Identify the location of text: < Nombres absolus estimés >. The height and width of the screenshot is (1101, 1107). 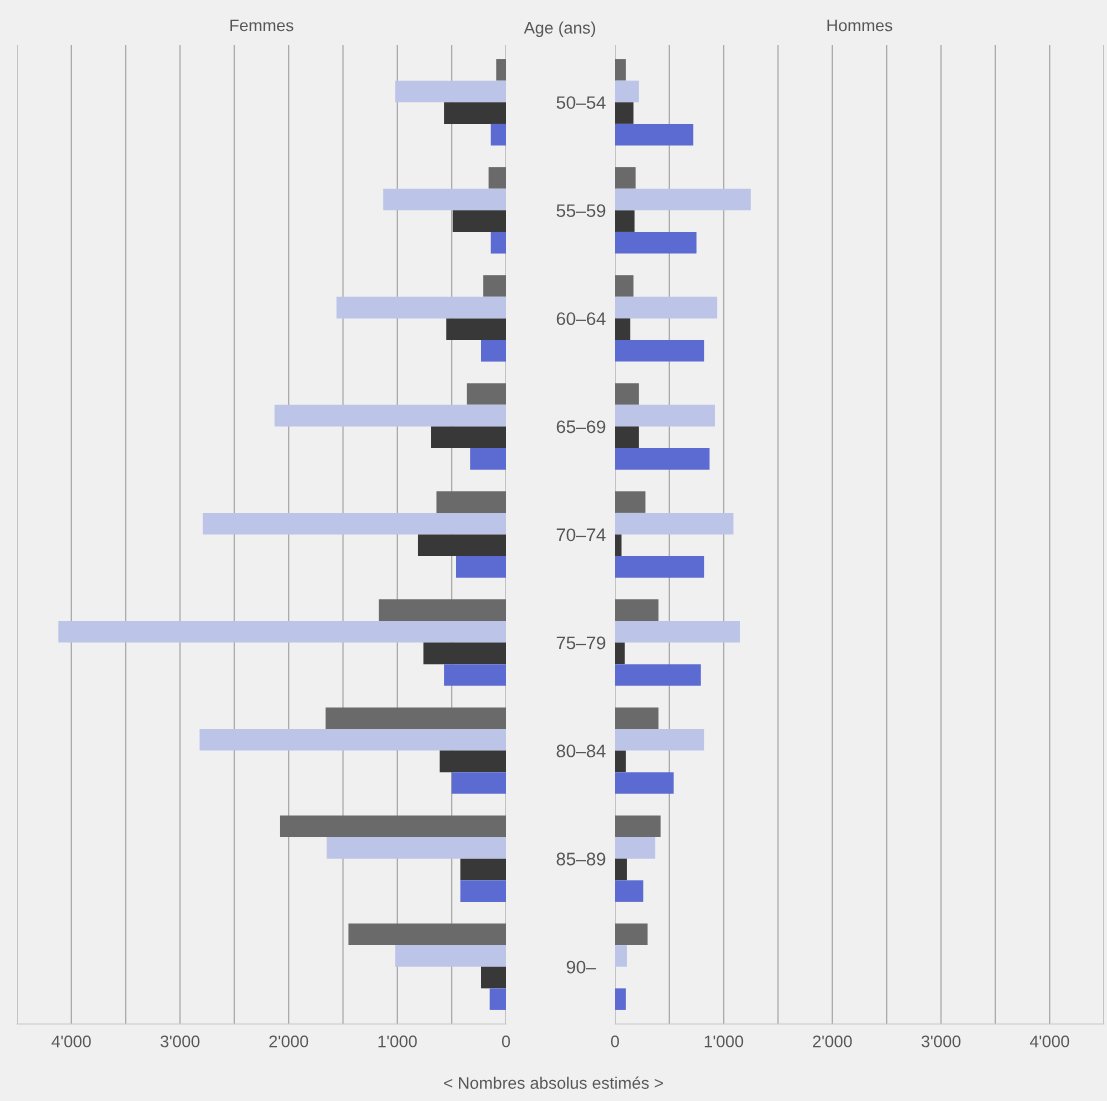
(553, 1082).